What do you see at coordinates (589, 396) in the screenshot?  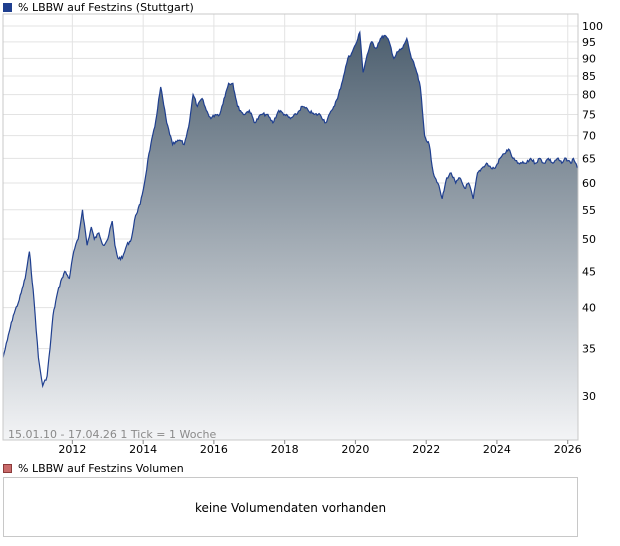 I see `y-tick-label: 30` at bounding box center [589, 396].